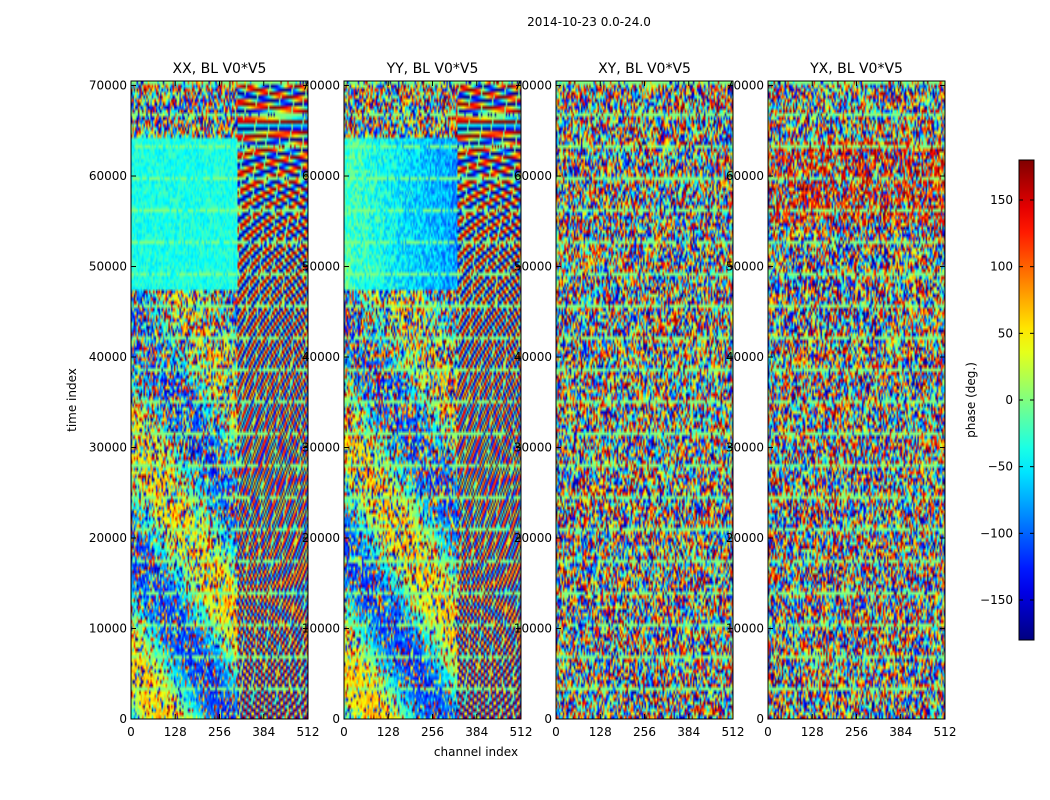 The image size is (1050, 800). What do you see at coordinates (996, 600) in the screenshot?
I see `colorbar-tick-label: −150` at bounding box center [996, 600].